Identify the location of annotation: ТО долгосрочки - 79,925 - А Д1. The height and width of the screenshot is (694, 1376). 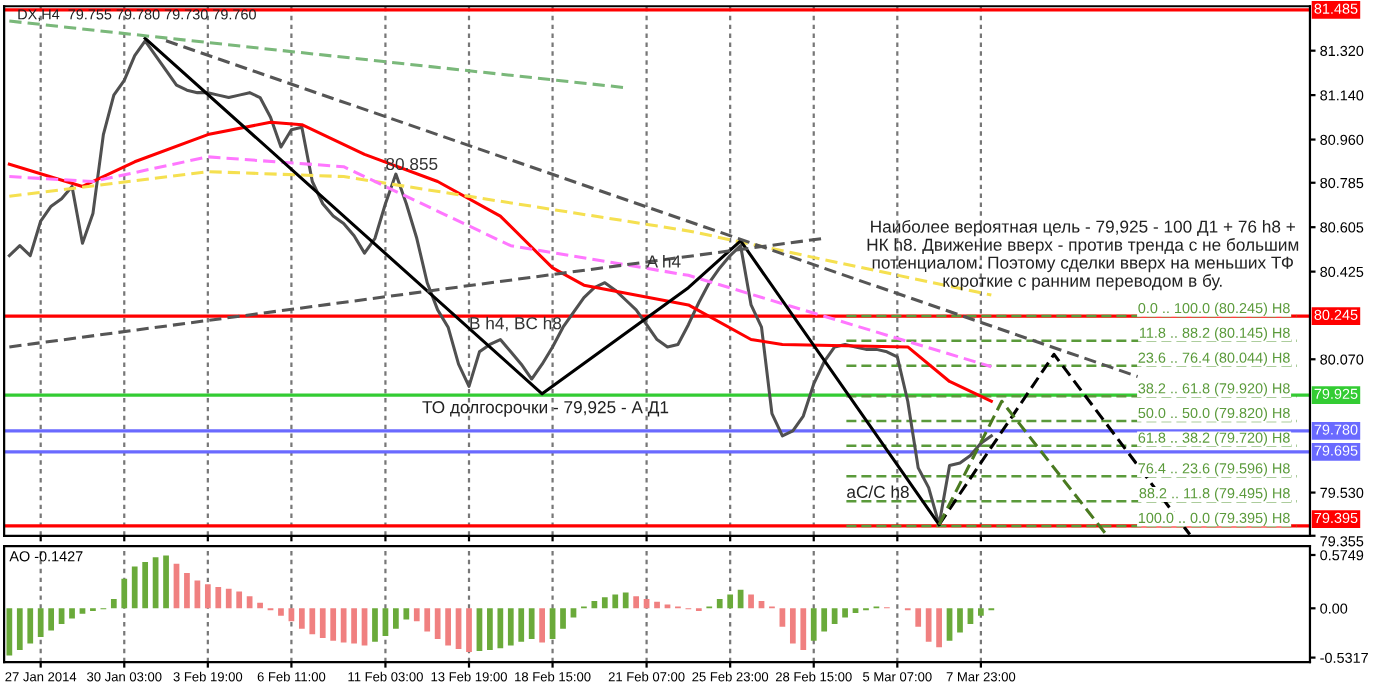
(545, 409).